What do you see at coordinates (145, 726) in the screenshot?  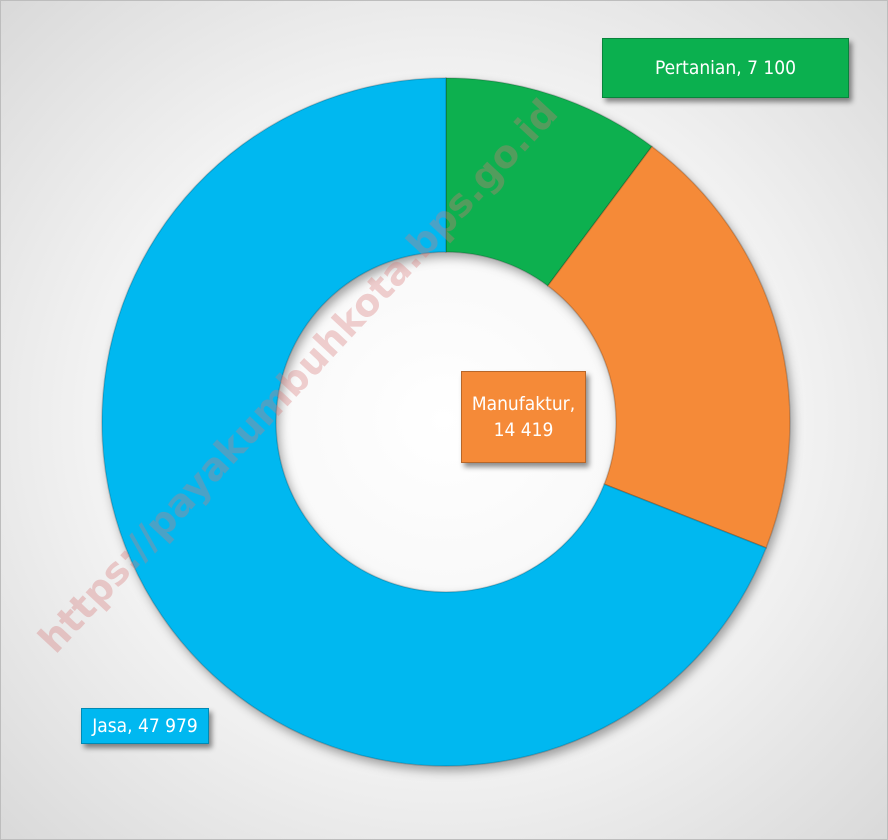 I see `data-label: Jasa, 47 979` at bounding box center [145, 726].